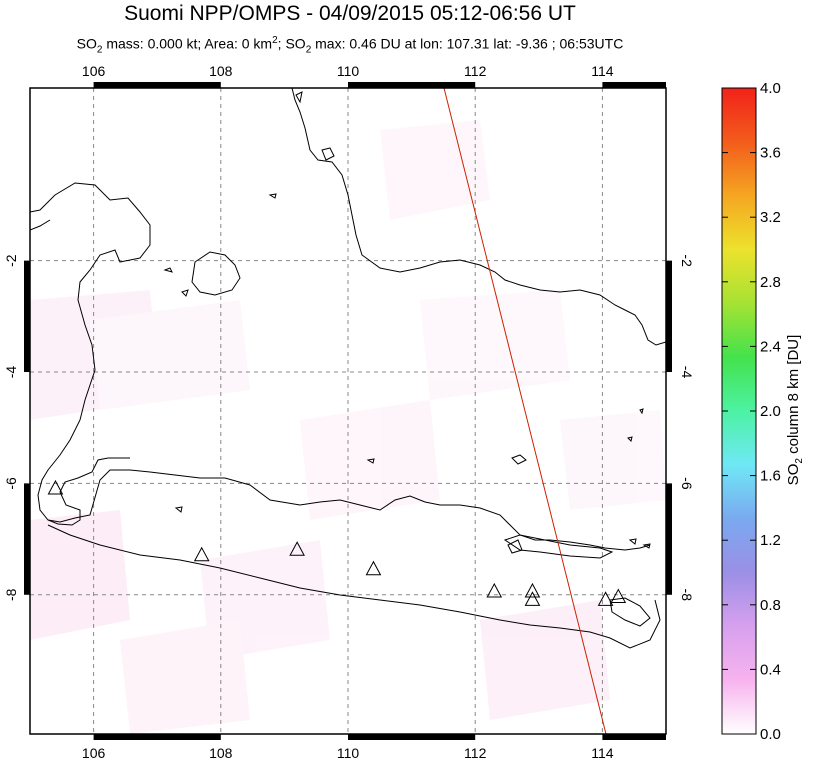 The width and height of the screenshot is (823, 759). Describe the element at coordinates (348, 752) in the screenshot. I see `lon-tick-label-bottom: 110` at that location.